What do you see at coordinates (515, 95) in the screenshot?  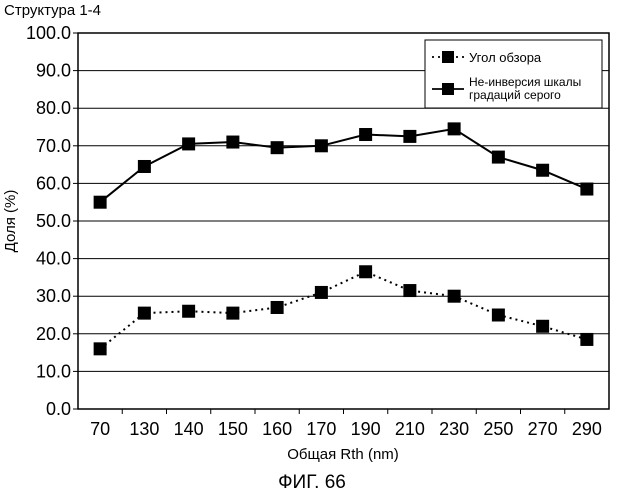 I see `legend-label: градаций серого` at bounding box center [515, 95].